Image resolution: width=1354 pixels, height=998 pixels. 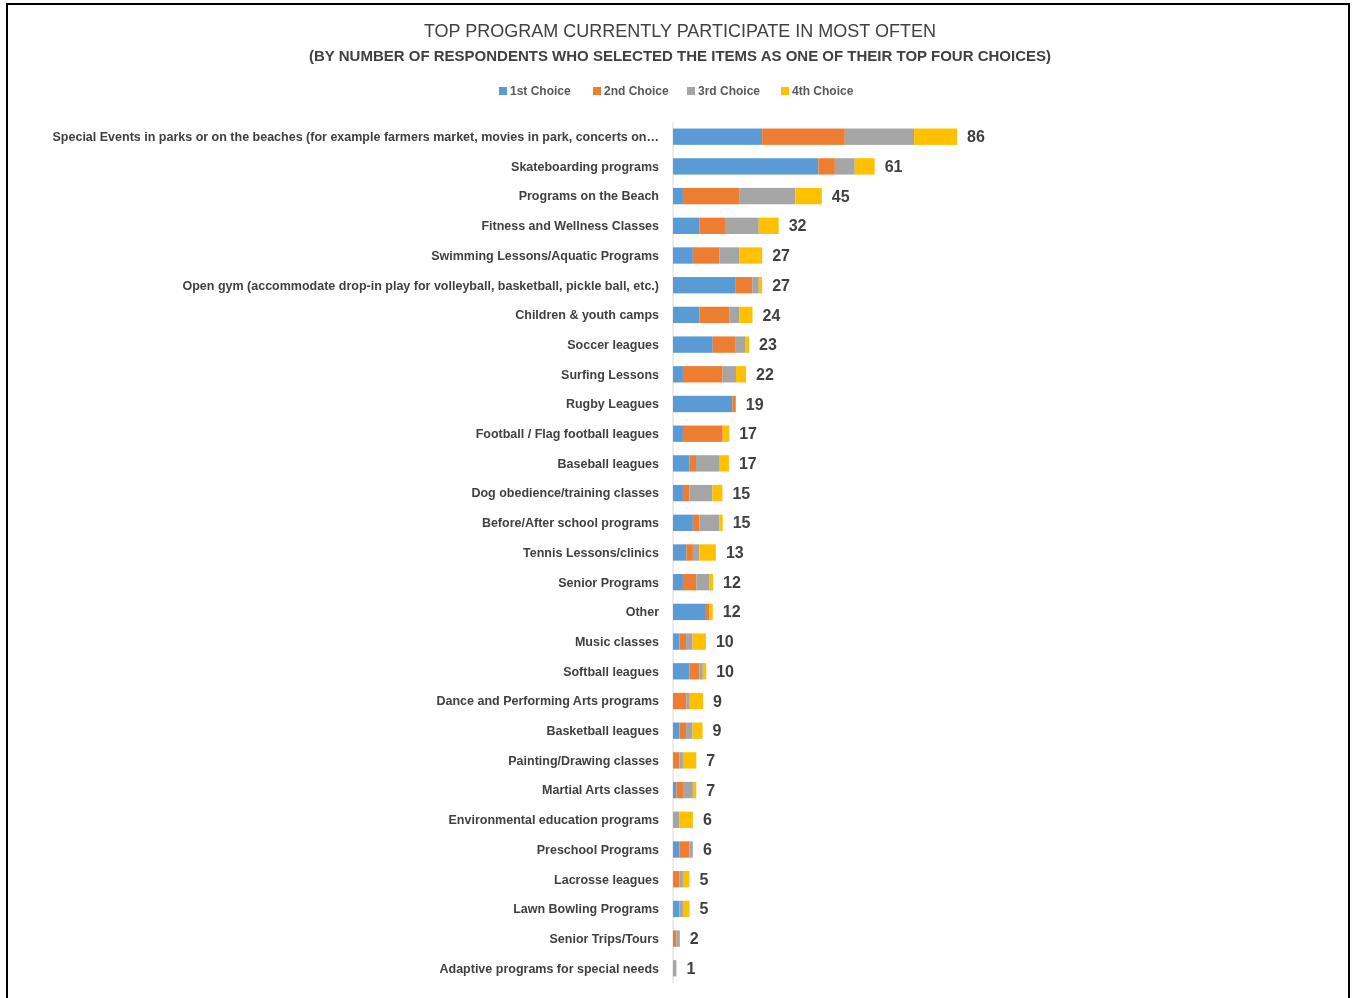 What do you see at coordinates (976, 137) in the screenshot?
I see `text: 86` at bounding box center [976, 137].